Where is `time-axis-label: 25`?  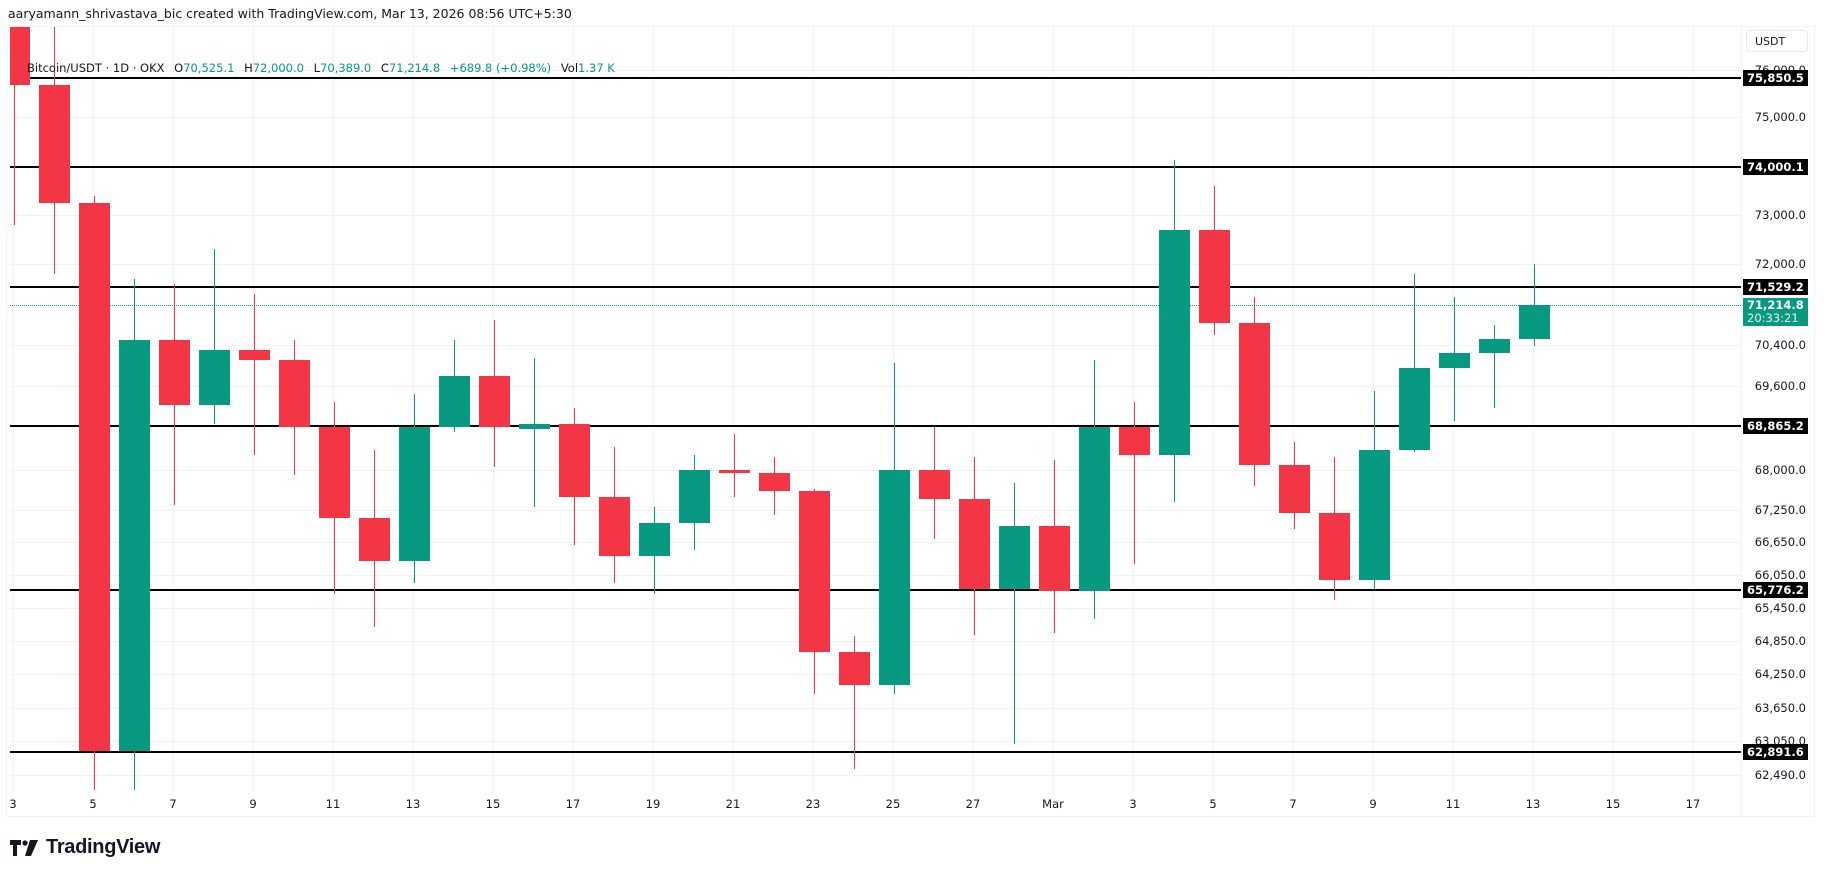 time-axis-label: 25 is located at coordinates (893, 804).